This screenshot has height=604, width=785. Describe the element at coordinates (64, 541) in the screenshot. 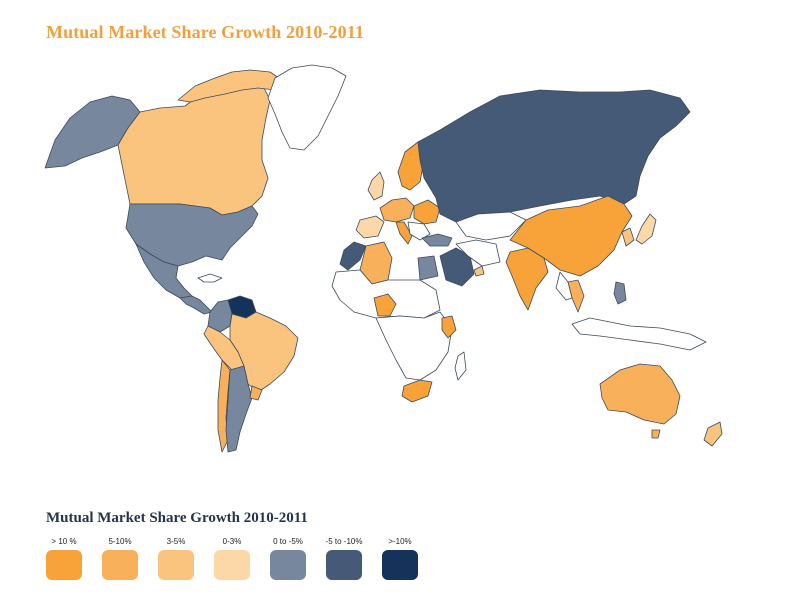

I see `legend-label: > 10 %` at that location.